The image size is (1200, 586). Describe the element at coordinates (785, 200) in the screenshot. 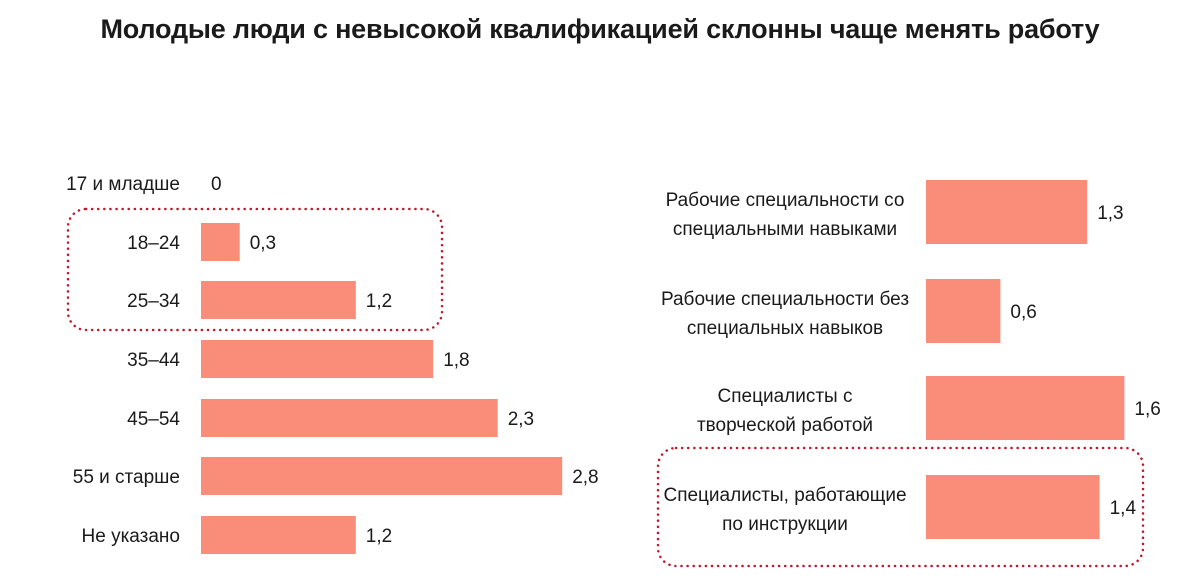

I see `category-label: Рабочие специальности со` at that location.